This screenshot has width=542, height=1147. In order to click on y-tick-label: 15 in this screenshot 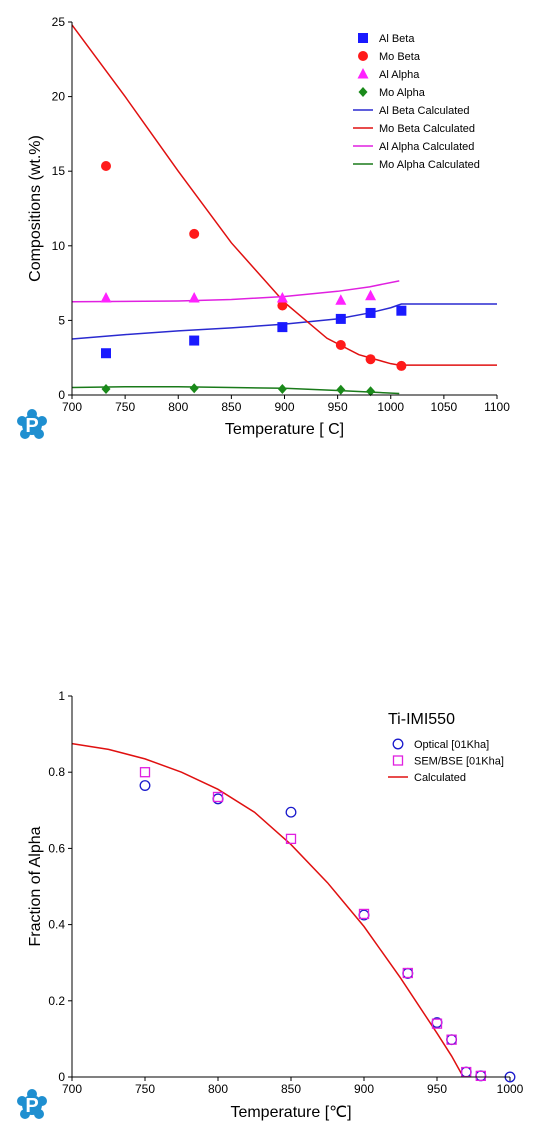, I will do `click(59, 171)`.